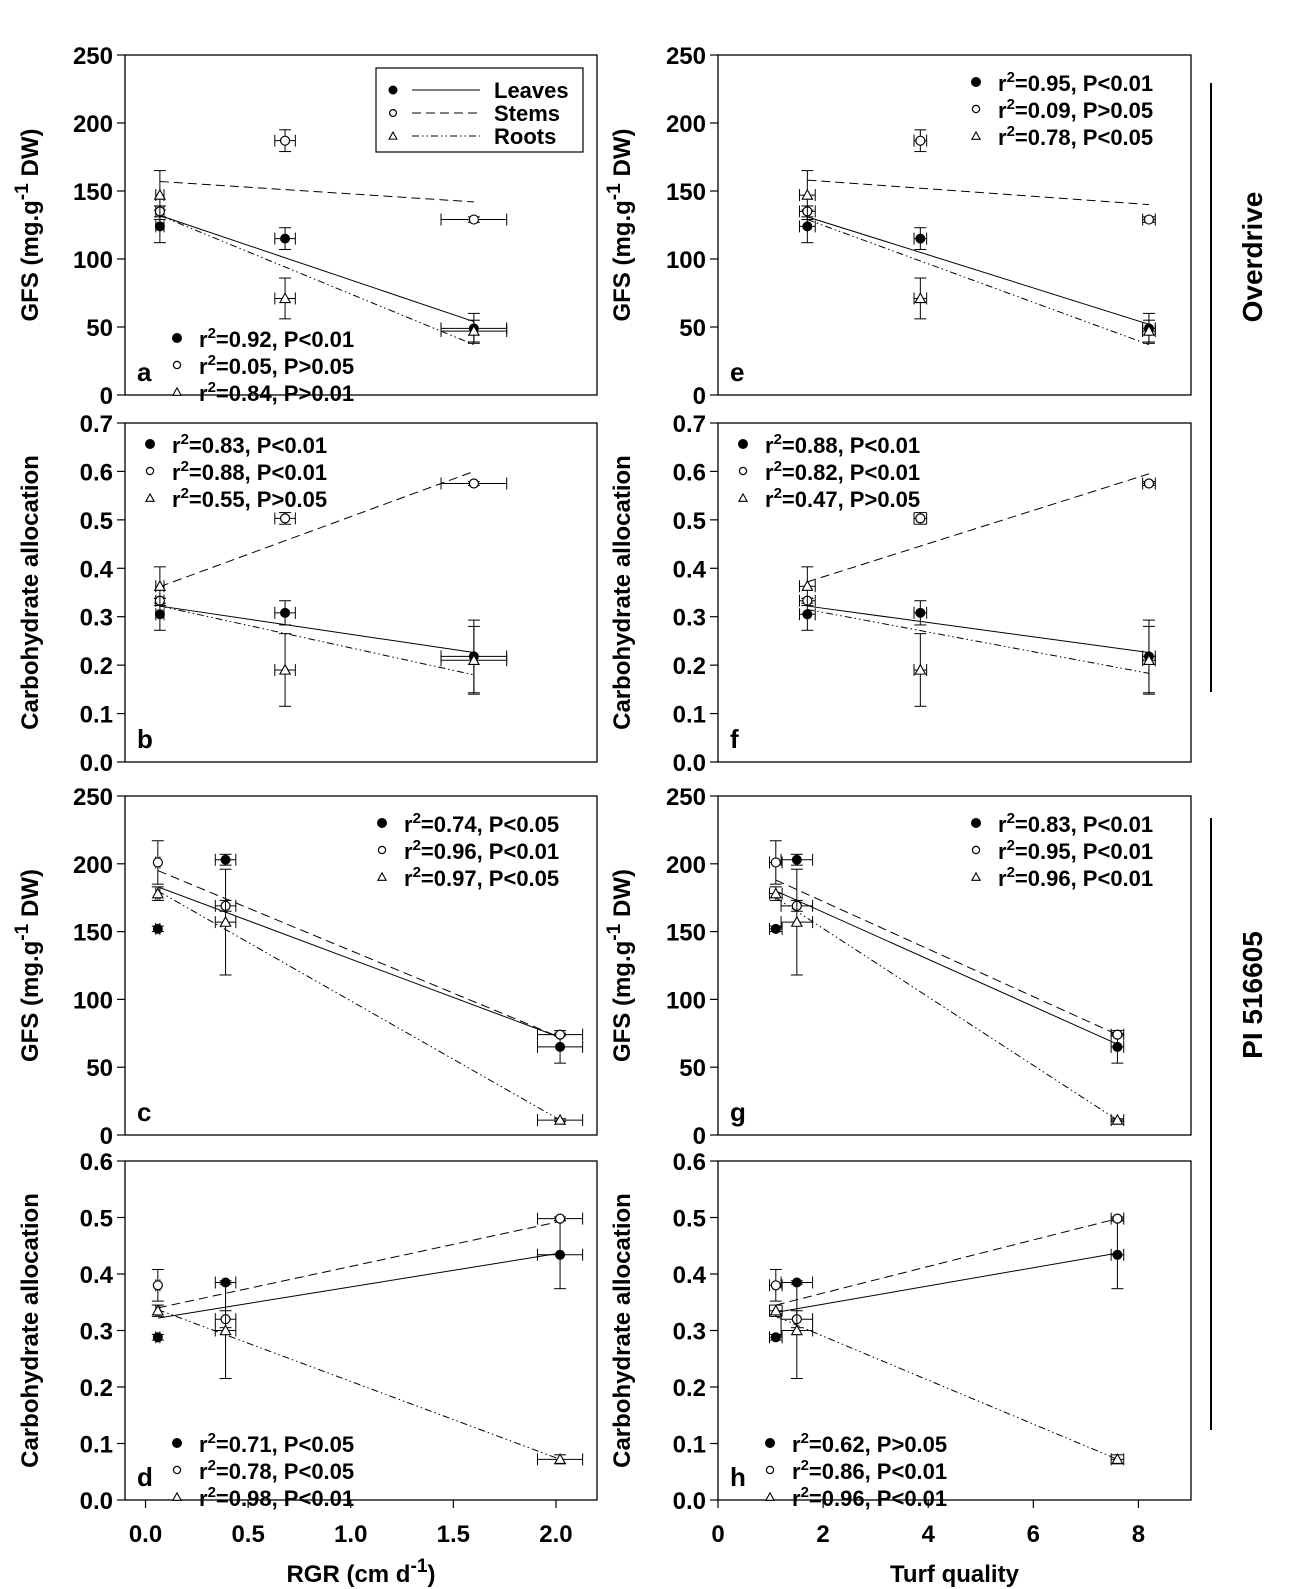  What do you see at coordinates (1075, 850) in the screenshot?
I see `stat-label: r2=0.95, P<0.01` at bounding box center [1075, 850].